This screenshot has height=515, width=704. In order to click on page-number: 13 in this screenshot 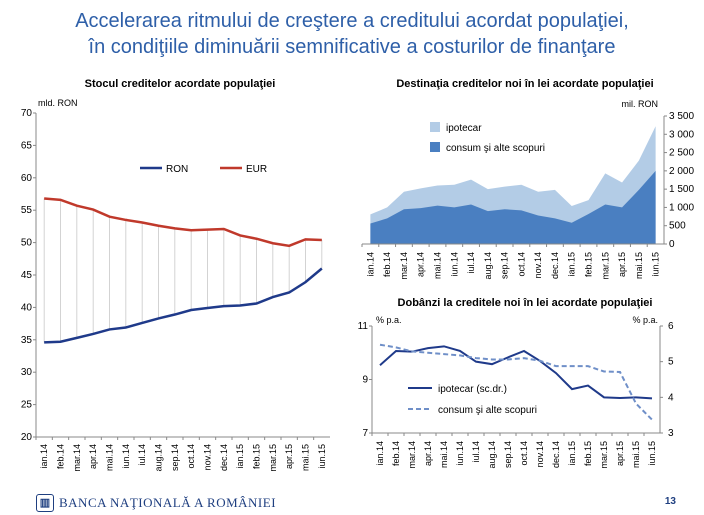, I will do `click(670, 501)`.